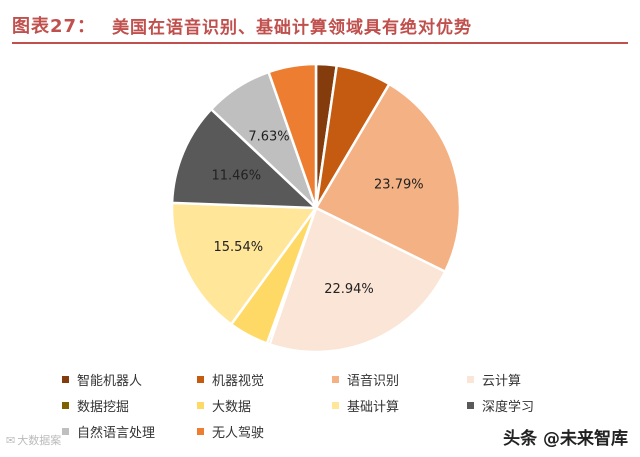 Image resolution: width=640 pixels, height=457 pixels. What do you see at coordinates (39, 440) in the screenshot?
I see `watermark-left-text: 大数据案` at bounding box center [39, 440].